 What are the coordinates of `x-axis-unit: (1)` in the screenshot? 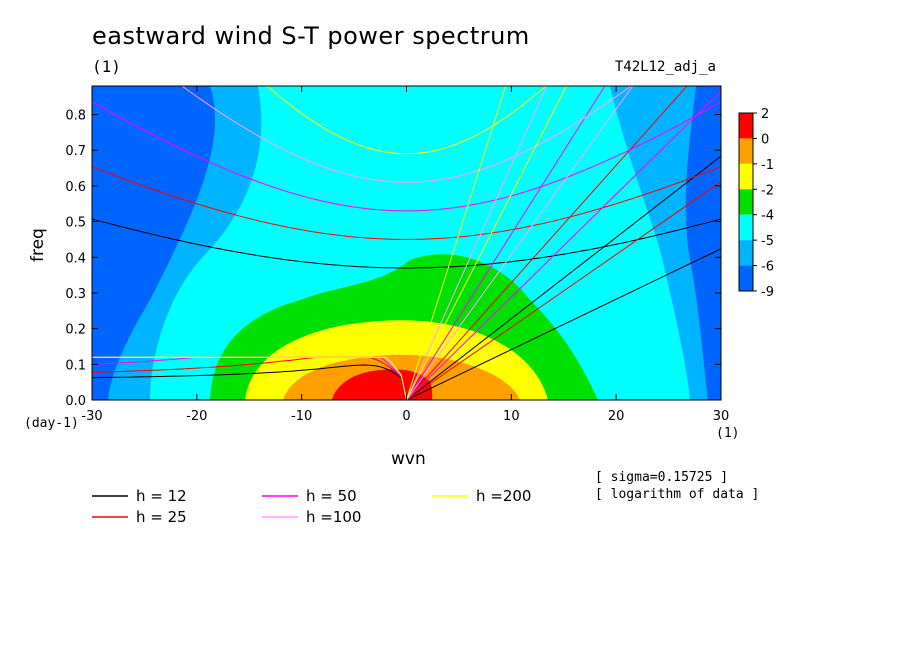 It's located at (728, 433).